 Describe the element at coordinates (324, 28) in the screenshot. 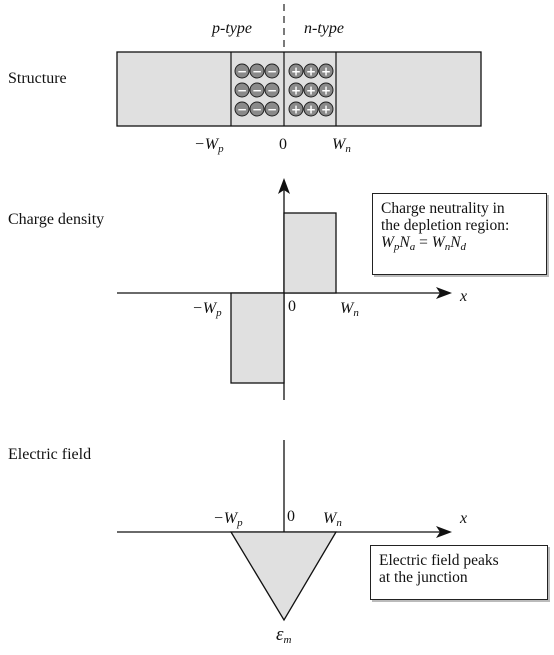

I see `n-type-label: n-type` at that location.